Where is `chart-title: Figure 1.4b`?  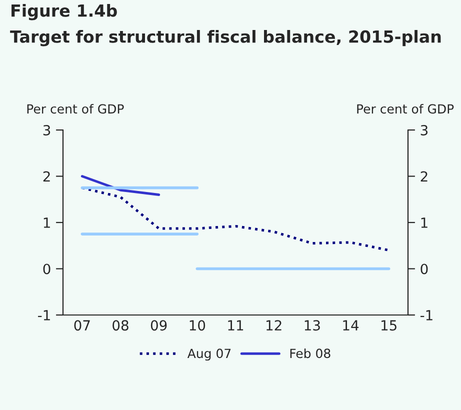
chart-title: Figure 1.4b is located at coordinates (64, 12).